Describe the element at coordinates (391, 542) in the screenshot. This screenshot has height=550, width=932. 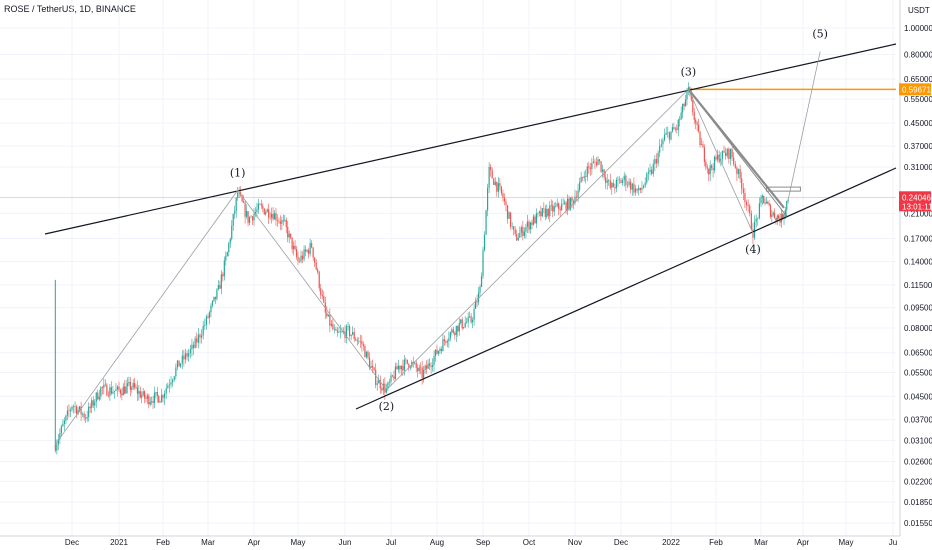
I see `x-tick-label: Jul` at that location.